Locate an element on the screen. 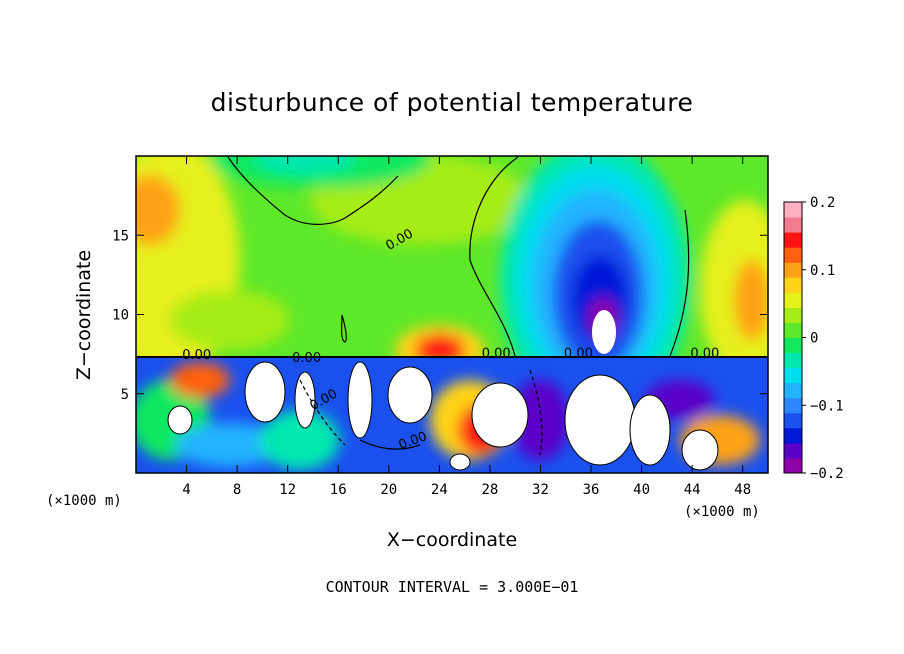  x-tick-label: 8 is located at coordinates (237, 490).